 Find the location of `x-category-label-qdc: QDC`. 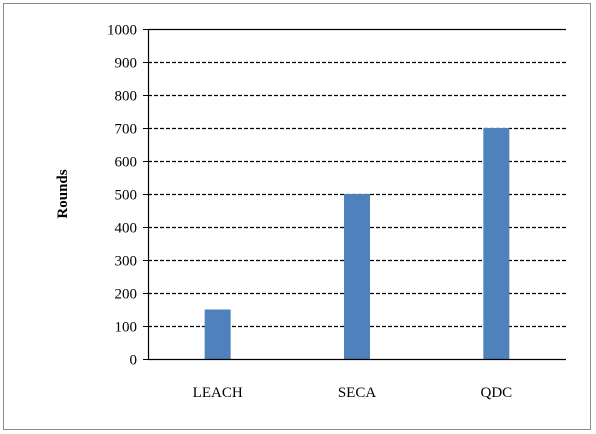

x-category-label-qdc: QDC is located at coordinates (496, 393).